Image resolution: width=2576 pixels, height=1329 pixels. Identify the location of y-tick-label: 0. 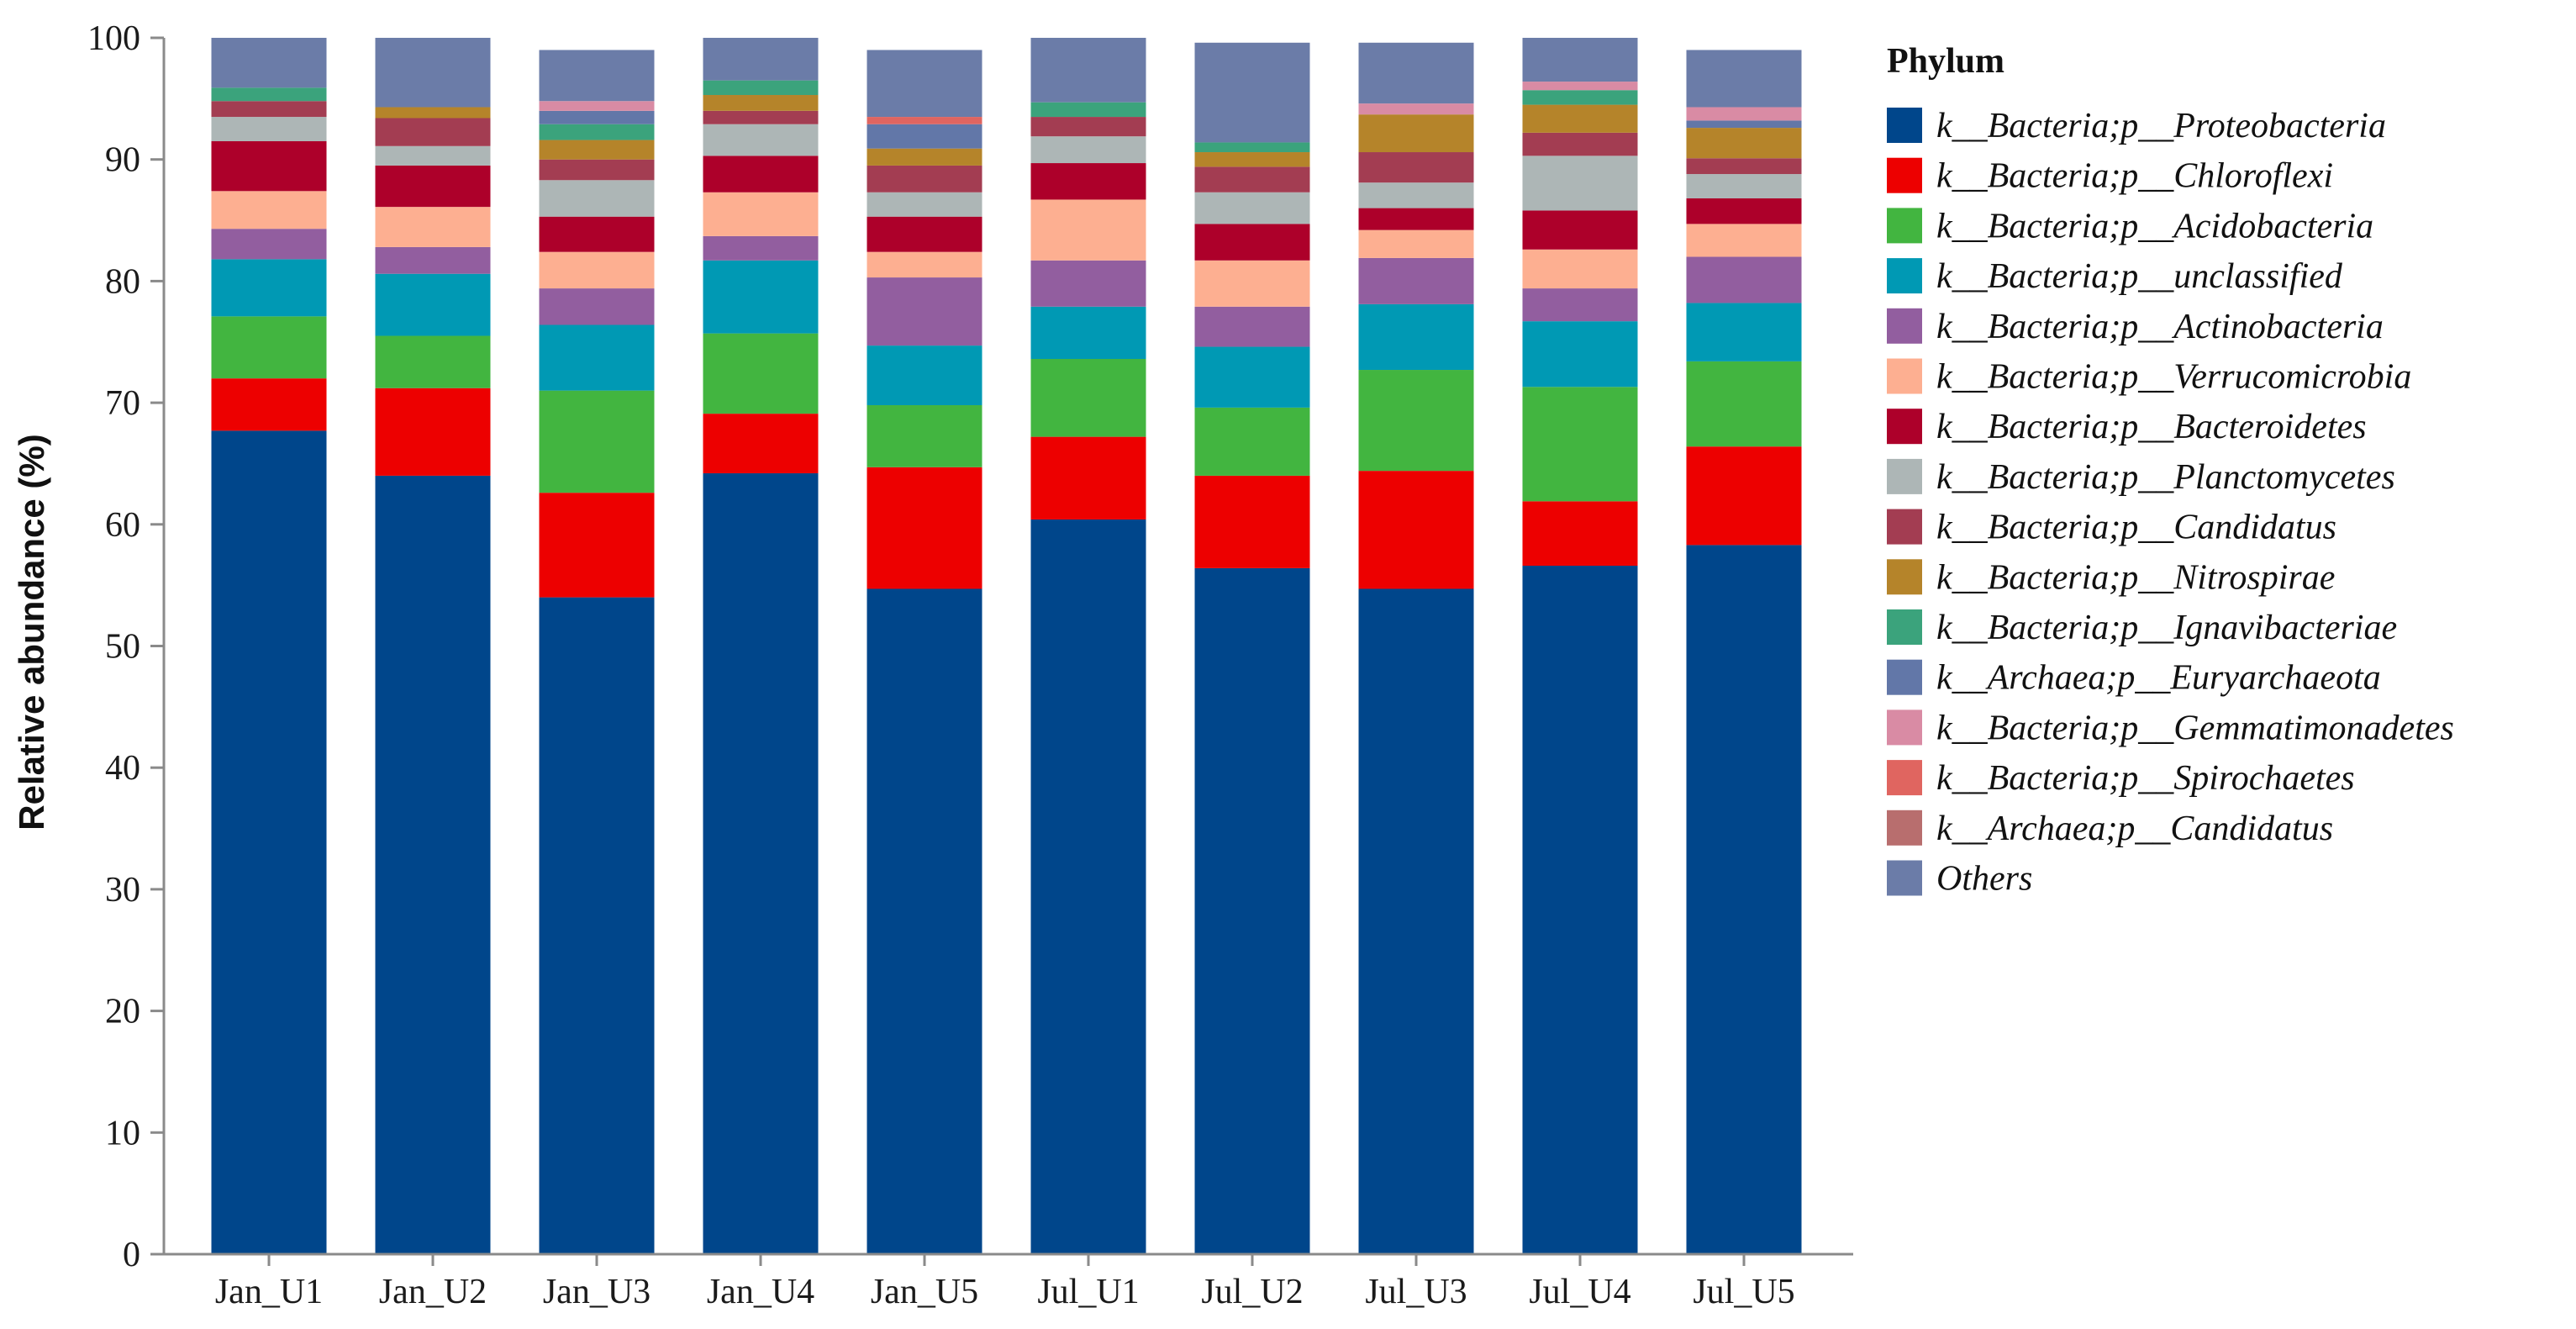
(131, 1255).